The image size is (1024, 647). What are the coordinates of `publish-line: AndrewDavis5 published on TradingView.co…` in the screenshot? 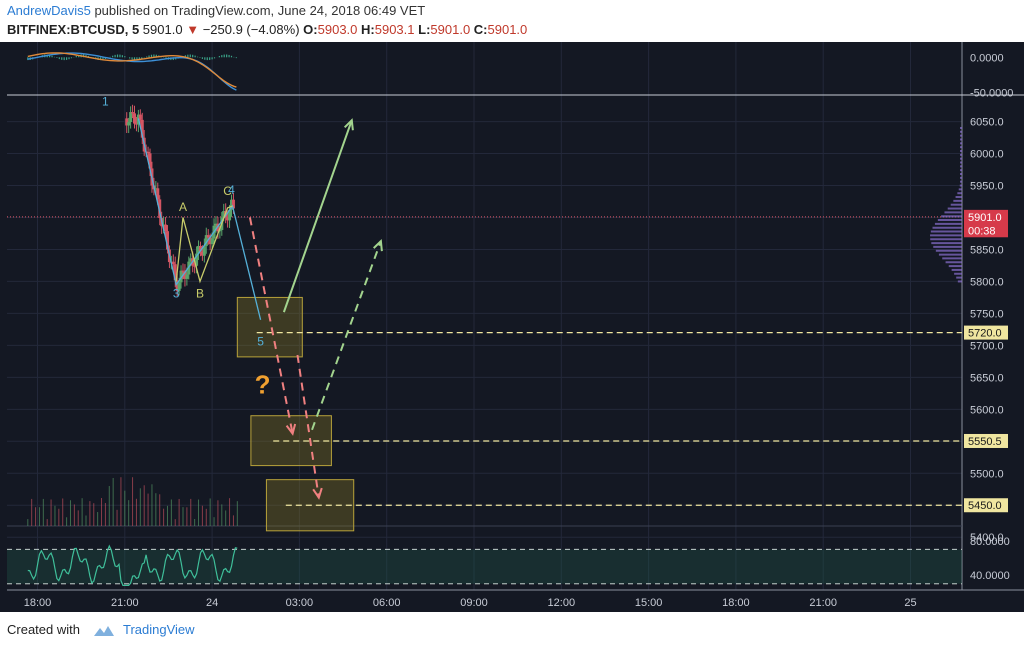 It's located at (216, 10).